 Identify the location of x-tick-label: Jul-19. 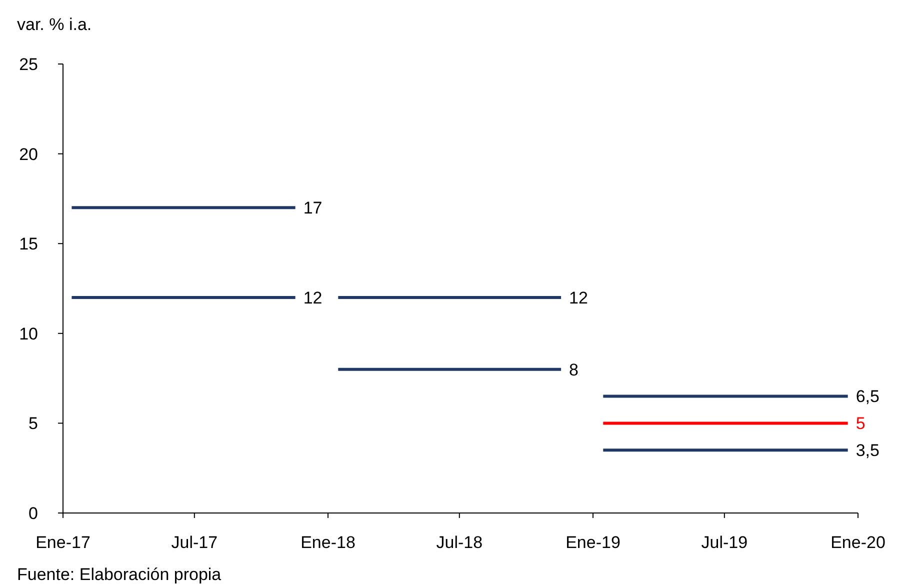
(724, 542).